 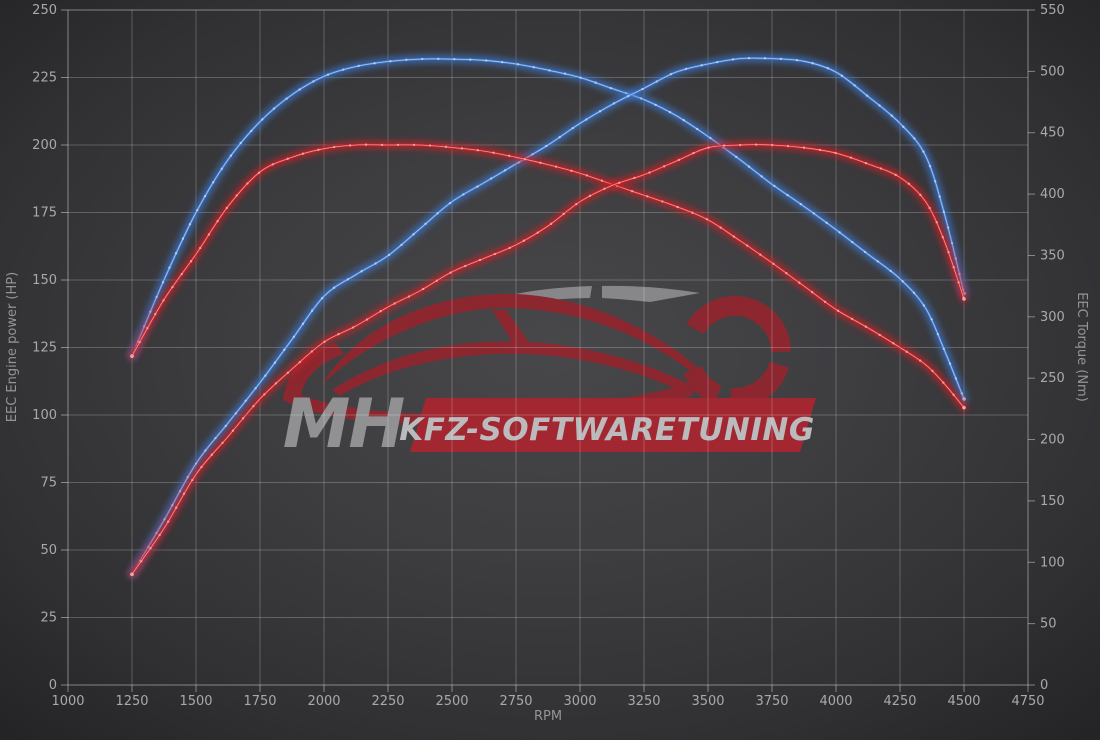 I want to click on x-tick-label: 4750, so click(x=1027, y=701).